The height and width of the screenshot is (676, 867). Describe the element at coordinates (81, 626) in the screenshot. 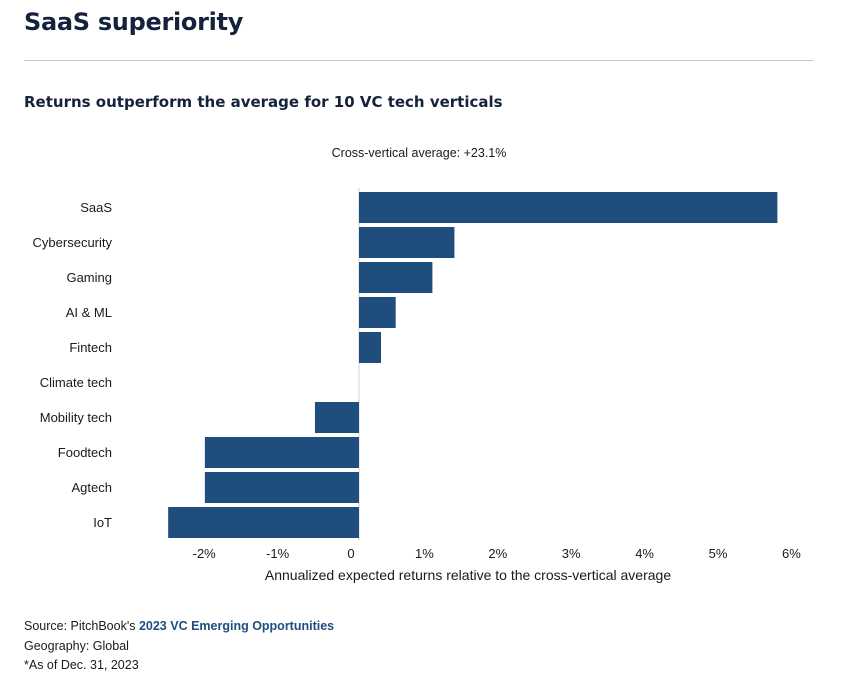

I see `source-prefix: Source: PitchBook's` at that location.